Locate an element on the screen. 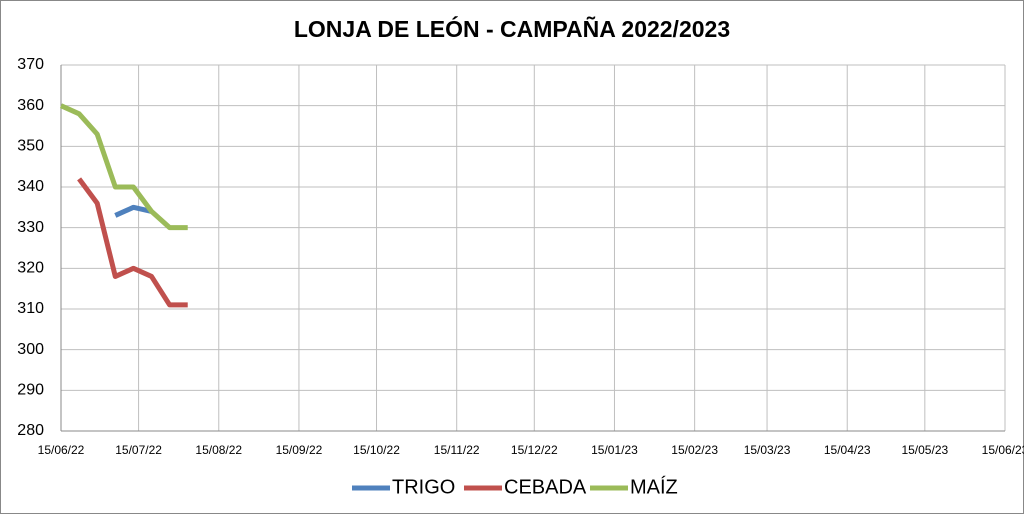 The height and width of the screenshot is (514, 1024). y-tick-label: 280 is located at coordinates (30, 430).